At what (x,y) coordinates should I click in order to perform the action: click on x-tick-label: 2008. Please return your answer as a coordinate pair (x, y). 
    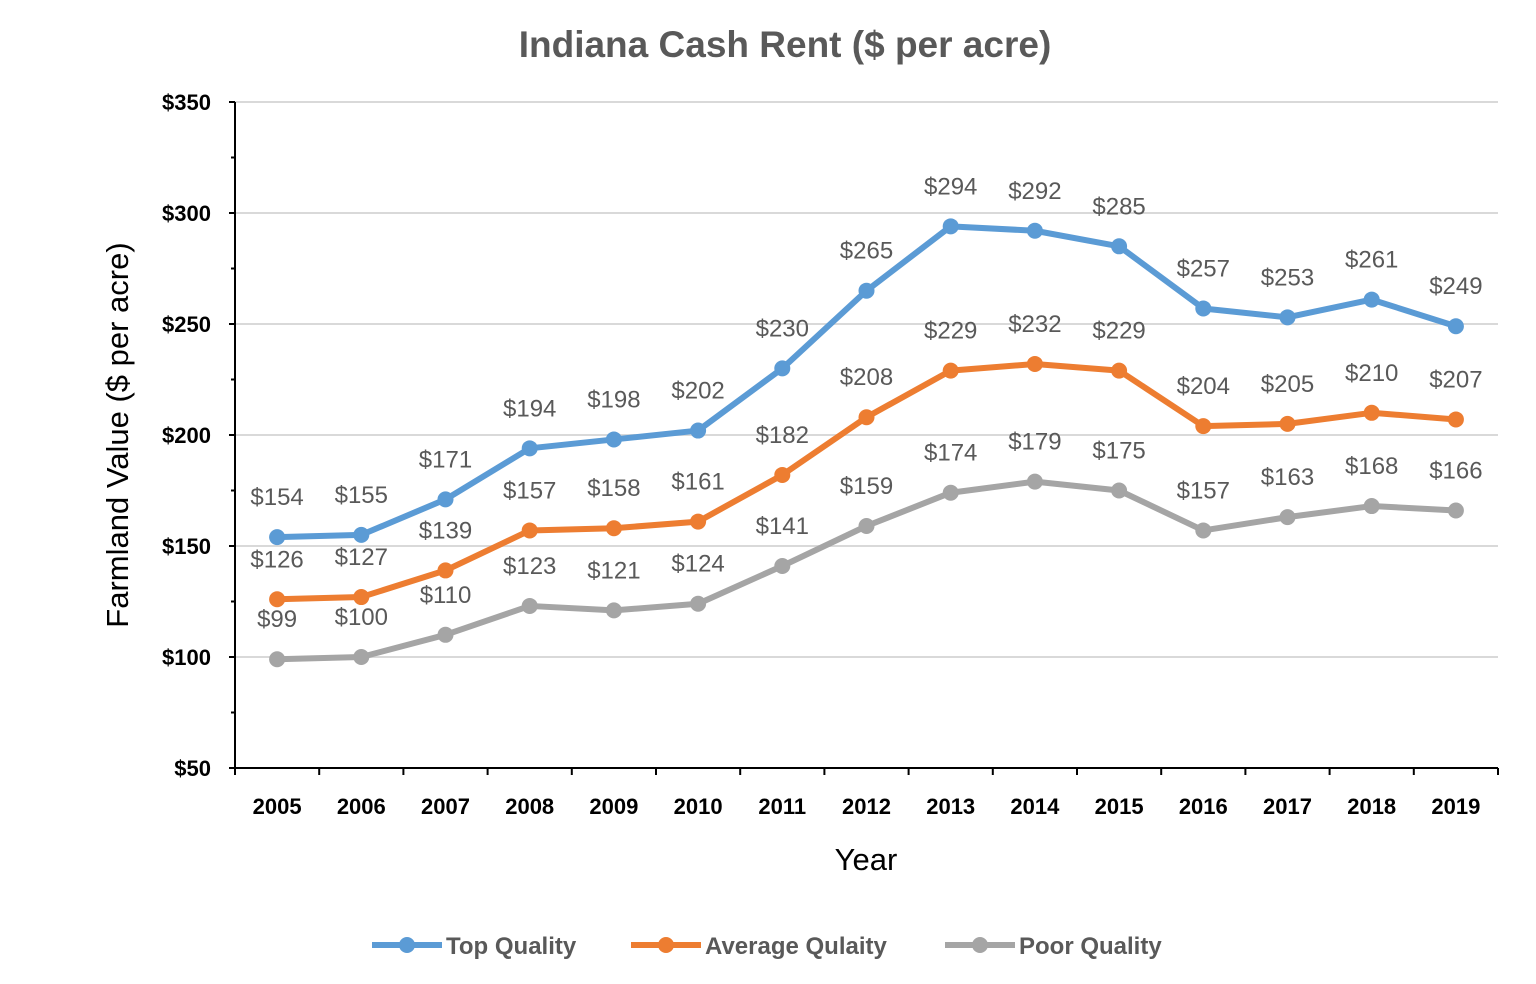
    Looking at the image, I should click on (529, 806).